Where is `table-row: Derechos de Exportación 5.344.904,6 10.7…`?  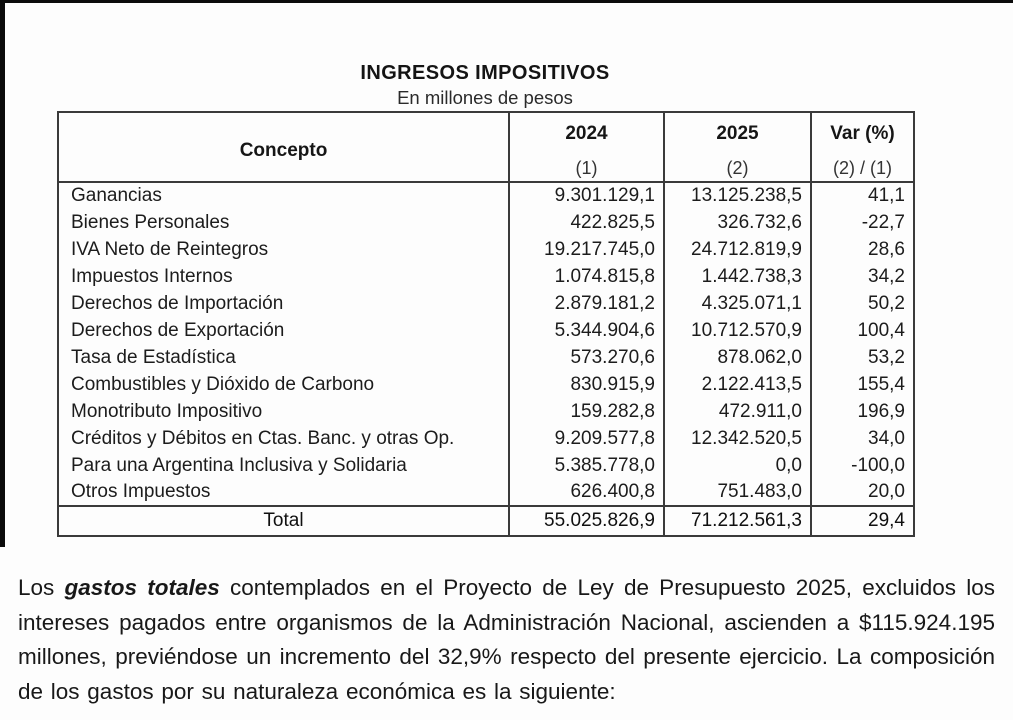 table-row: Derechos de Exportación 5.344.904,6 10.7… is located at coordinates (486, 330).